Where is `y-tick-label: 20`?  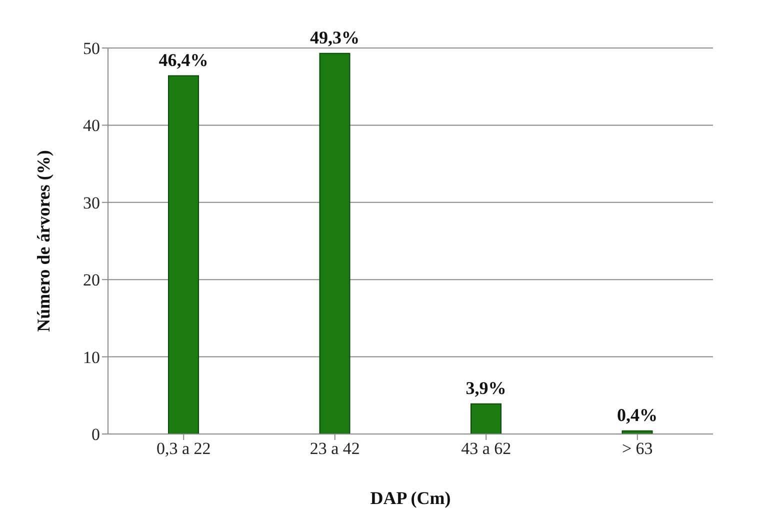
y-tick-label: 20 is located at coordinates (91, 280).